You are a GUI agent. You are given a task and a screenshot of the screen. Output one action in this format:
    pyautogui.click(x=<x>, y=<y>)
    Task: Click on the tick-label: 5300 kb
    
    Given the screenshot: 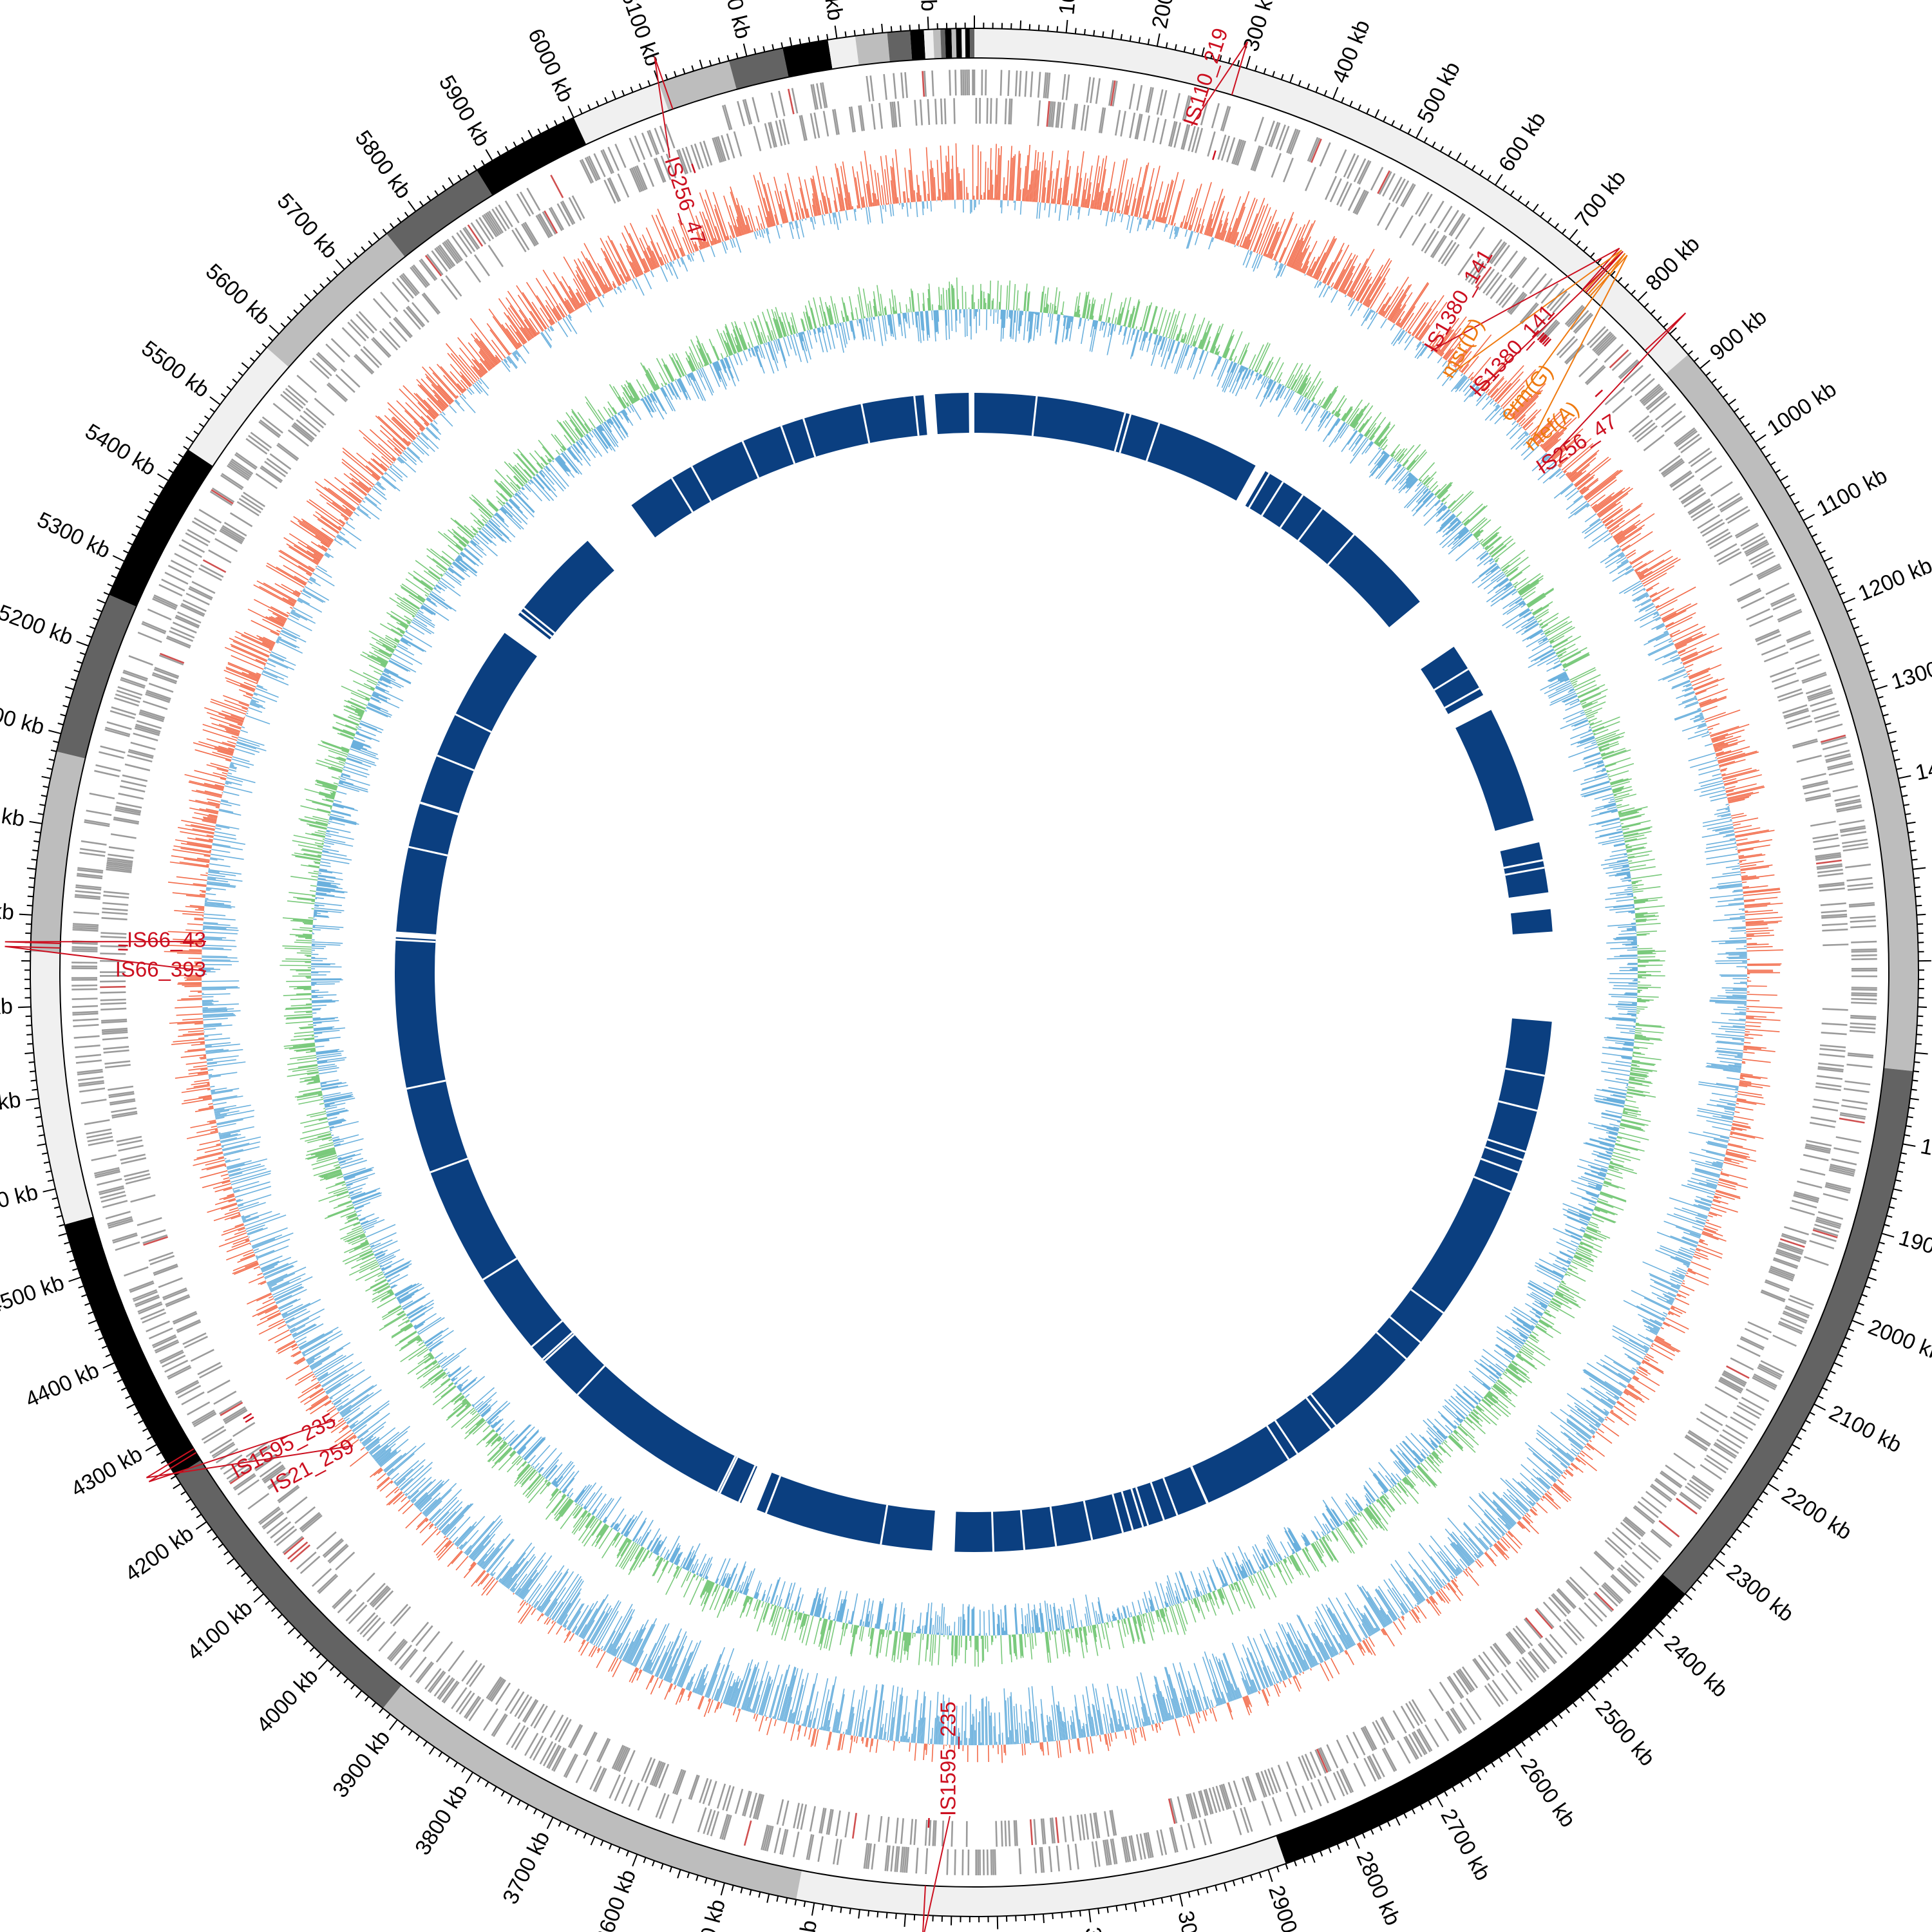 What is the action you would take?
    pyautogui.click(x=73, y=535)
    